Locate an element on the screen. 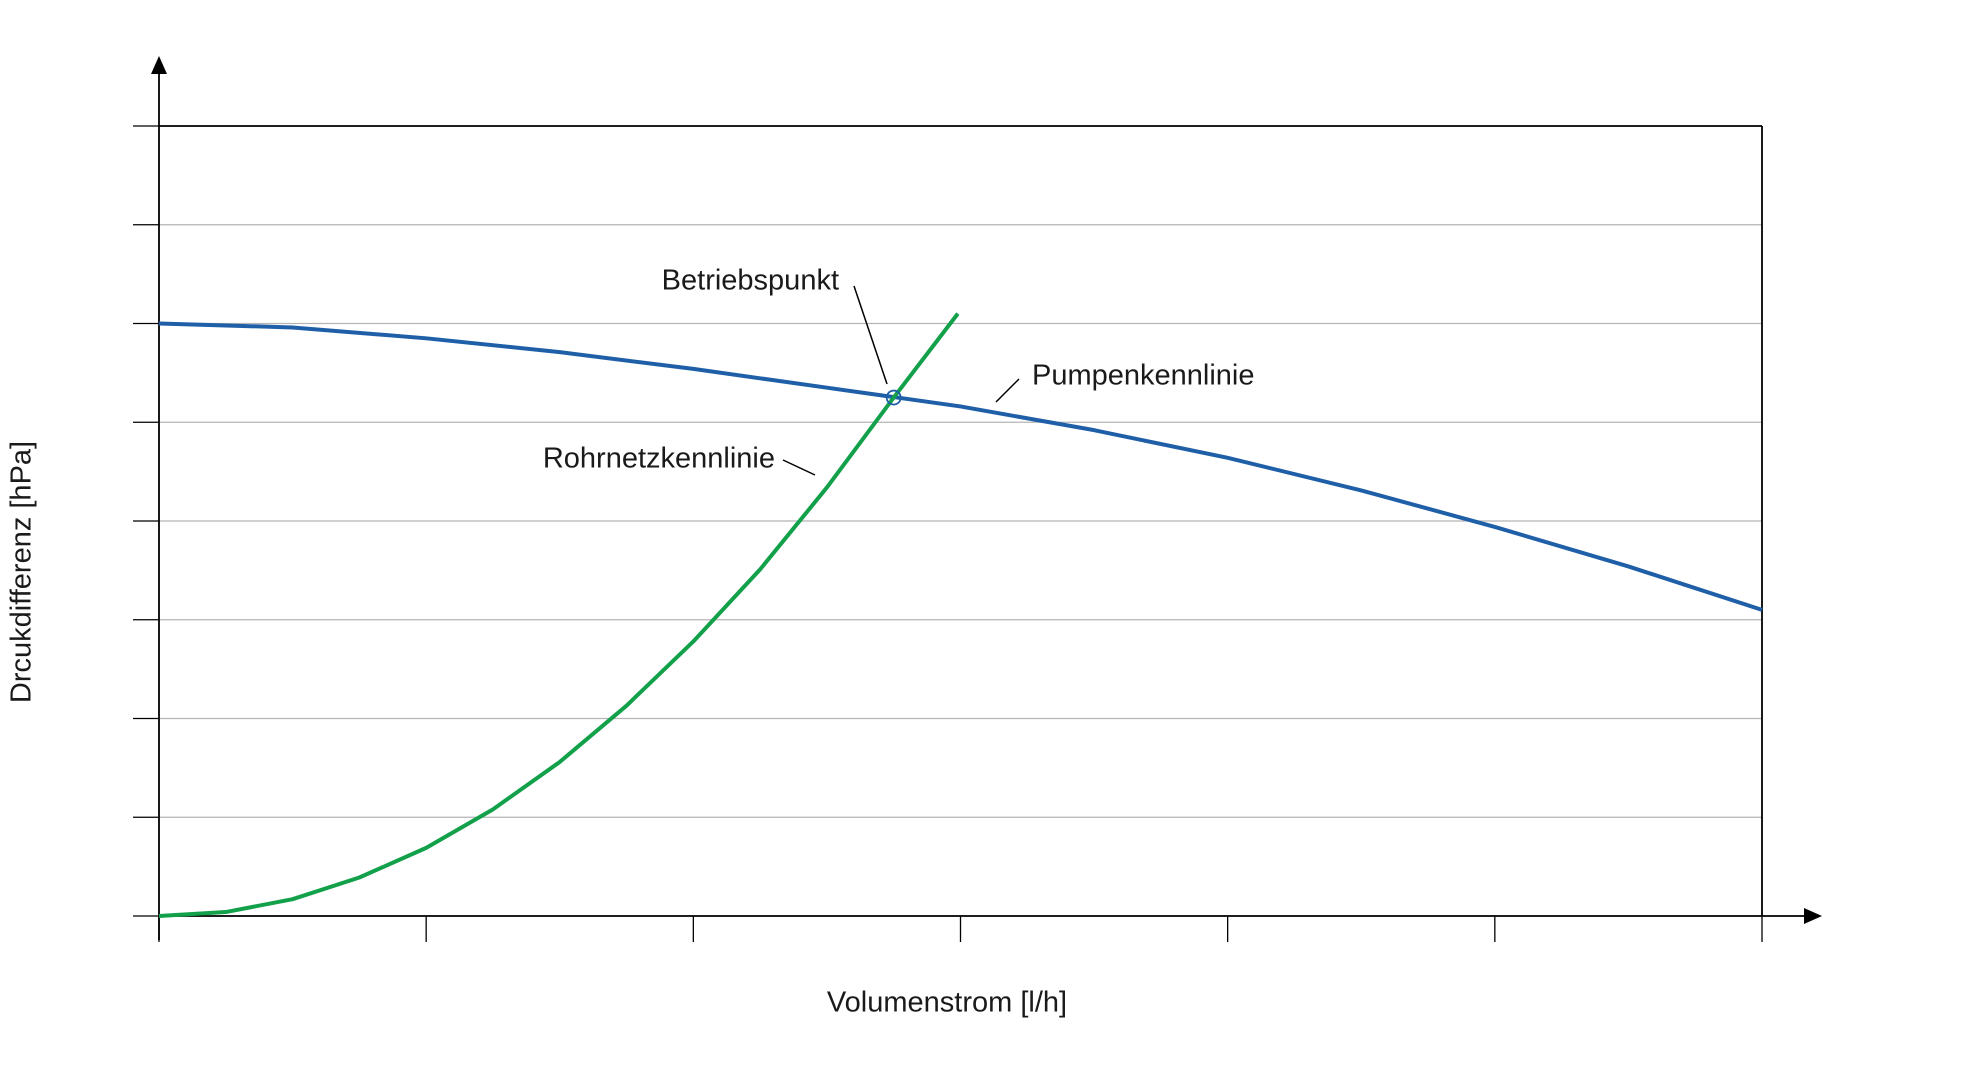 The image size is (1983, 1083). annotation: Betriebspunkt is located at coordinates (750, 281).